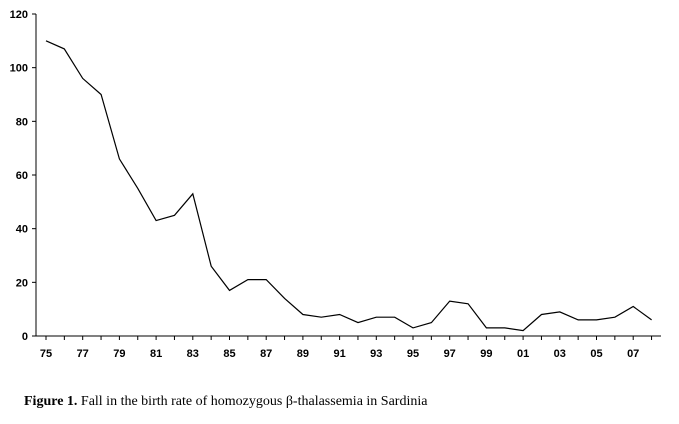 The image size is (679, 424). Describe the element at coordinates (156, 354) in the screenshot. I see `x-tick-label: 81` at that location.